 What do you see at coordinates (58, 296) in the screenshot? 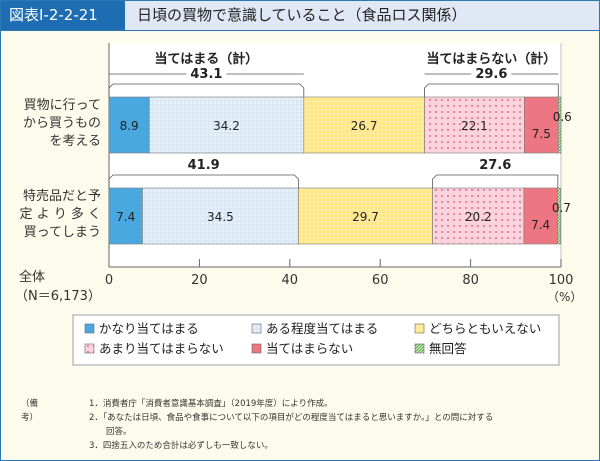
I see `sample-size-label: （N＝6,173）` at bounding box center [58, 296].